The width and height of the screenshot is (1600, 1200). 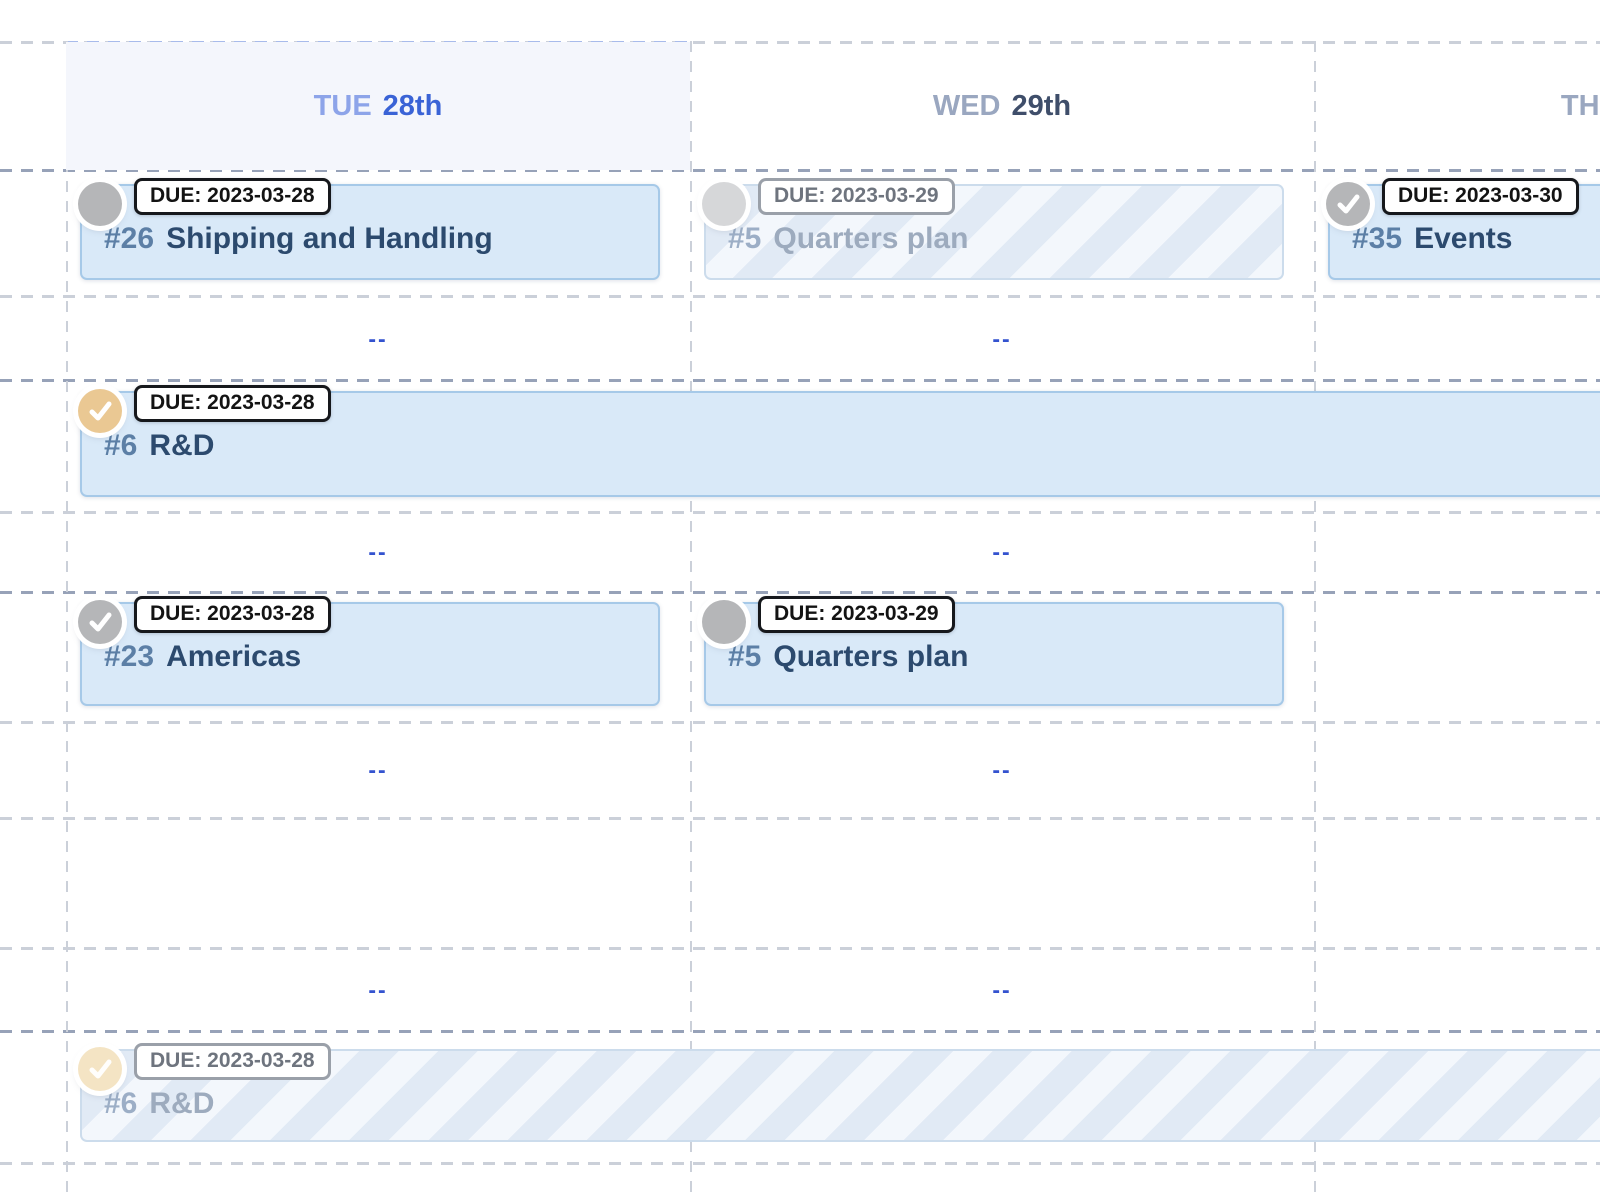 What do you see at coordinates (1580, 105) in the screenshot?
I see `day-label: THU` at bounding box center [1580, 105].